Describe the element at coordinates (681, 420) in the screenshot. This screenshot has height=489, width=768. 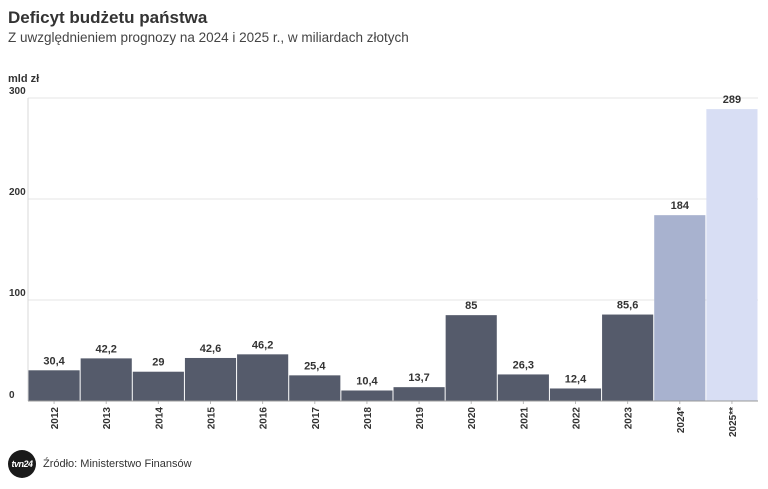
I see `x-tick-label: 2024*` at that location.